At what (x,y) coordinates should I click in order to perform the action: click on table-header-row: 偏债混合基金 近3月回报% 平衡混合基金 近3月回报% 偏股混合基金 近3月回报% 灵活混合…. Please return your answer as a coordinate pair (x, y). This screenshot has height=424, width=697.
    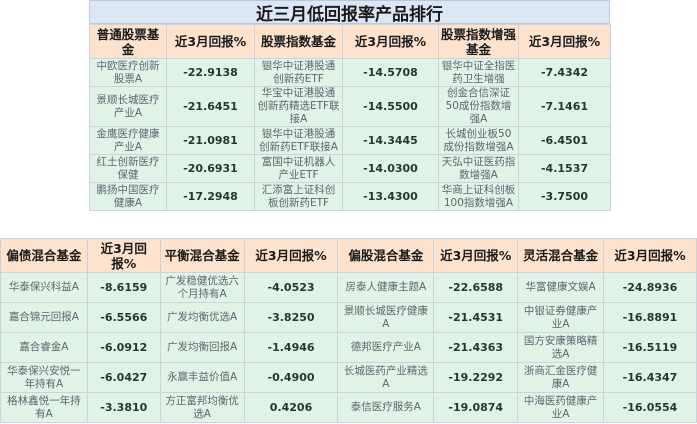
    Looking at the image, I should click on (348, 255).